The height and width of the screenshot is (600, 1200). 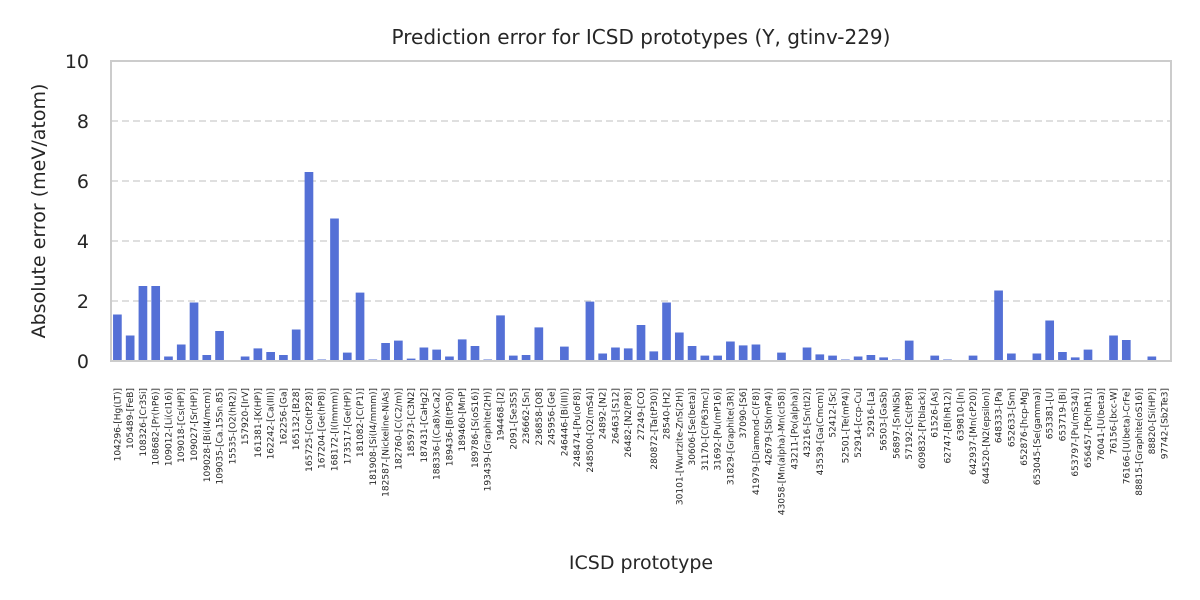 What do you see at coordinates (425, 425) in the screenshot?
I see `x-tick-label: 187431-[CaHg2]` at bounding box center [425, 425].